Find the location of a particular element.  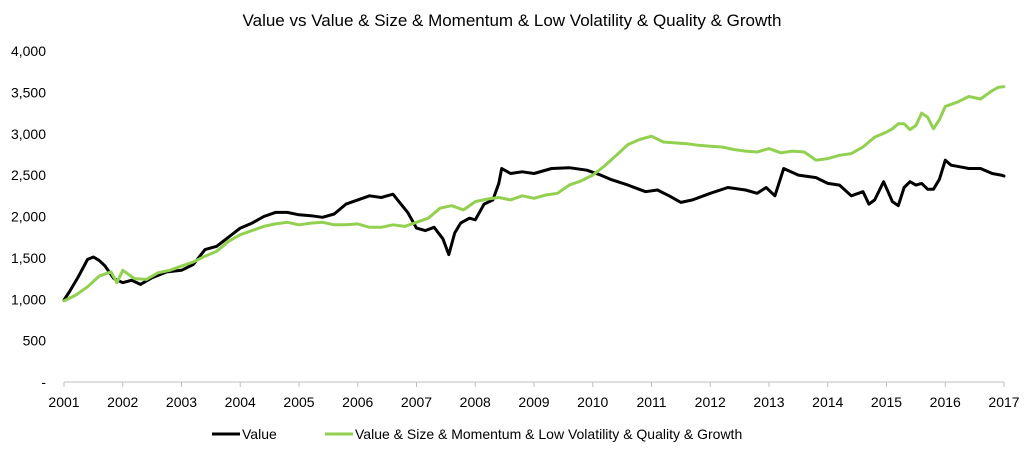

x-tick-label: 2005 is located at coordinates (298, 402).